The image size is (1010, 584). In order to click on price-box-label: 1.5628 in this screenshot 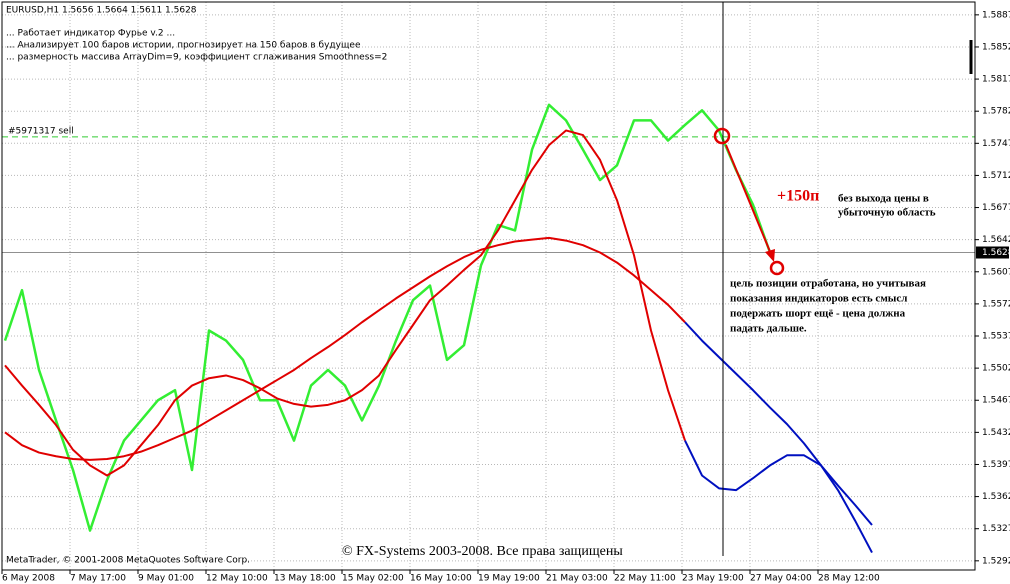, I will do `click(996, 253)`.